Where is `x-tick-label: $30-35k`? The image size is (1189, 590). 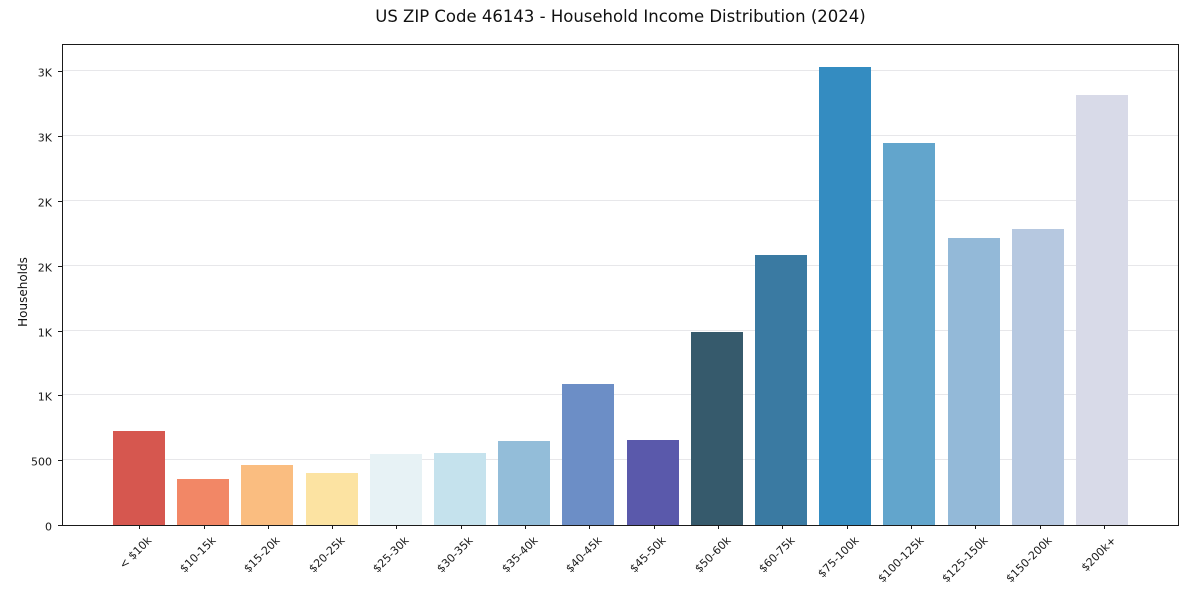
x-tick-label: $30-35k is located at coordinates (455, 555).